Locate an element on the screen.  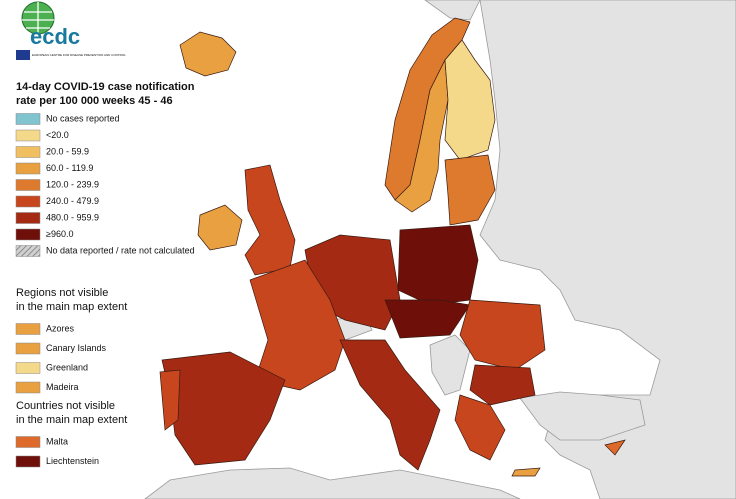
legend-label: Canary Islands is located at coordinates (76, 348).